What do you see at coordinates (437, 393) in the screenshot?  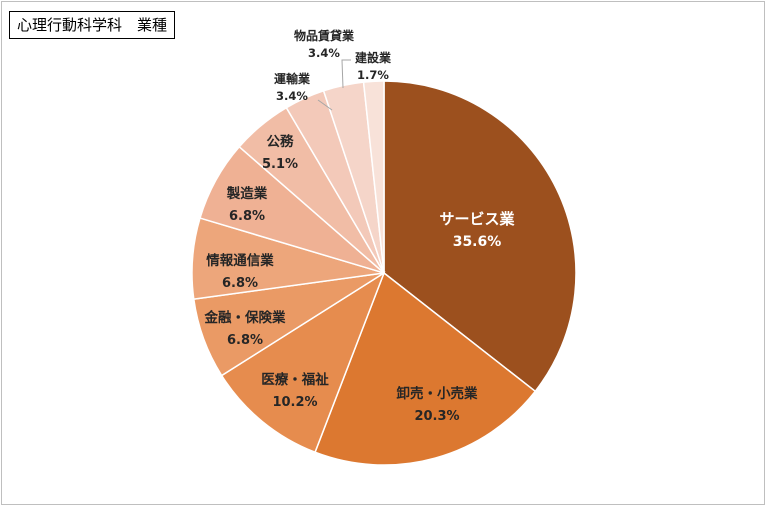 I see `slice-label-2: 卸売・小売業` at bounding box center [437, 393].